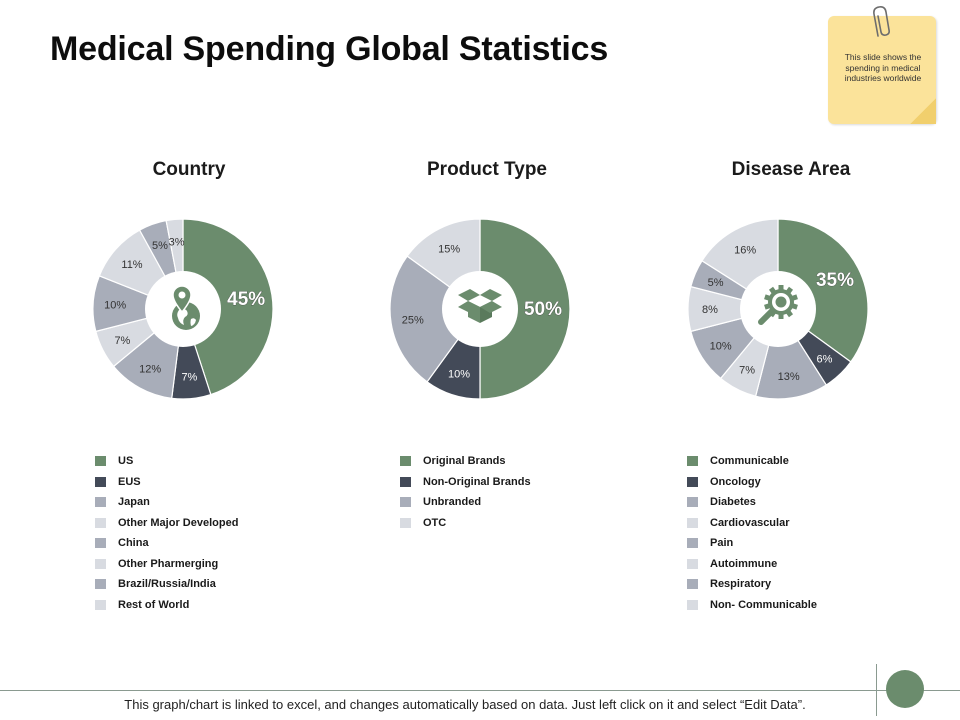 This screenshot has width=960, height=720. I want to click on slice-label-non-communicable: 16%, so click(745, 250).